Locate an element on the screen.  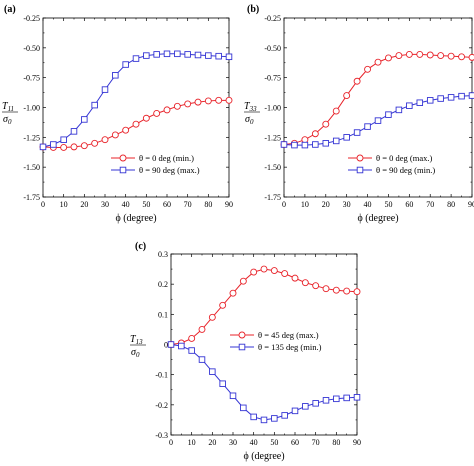
x-tick-label: 90 is located at coordinates (229, 204).